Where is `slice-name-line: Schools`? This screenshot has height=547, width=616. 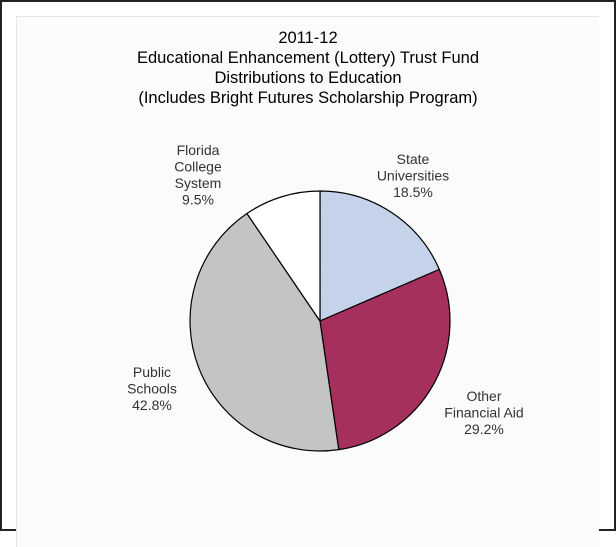
slice-name-line: Schools is located at coordinates (152, 389).